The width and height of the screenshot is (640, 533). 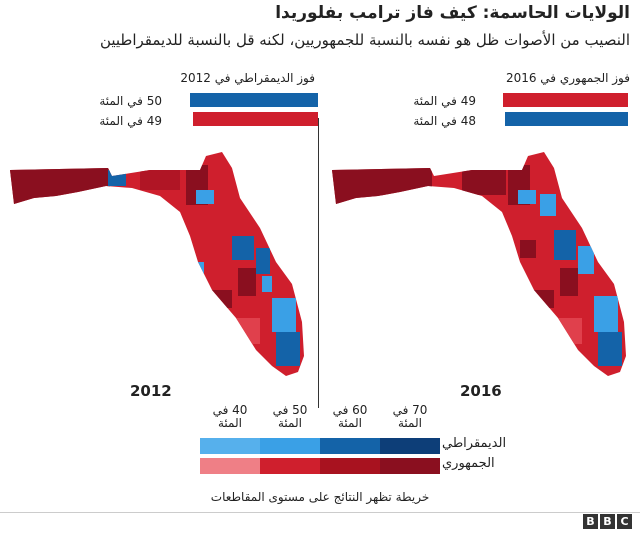 I want to click on legend-rep-label: الجمهوري, so click(x=468, y=463).